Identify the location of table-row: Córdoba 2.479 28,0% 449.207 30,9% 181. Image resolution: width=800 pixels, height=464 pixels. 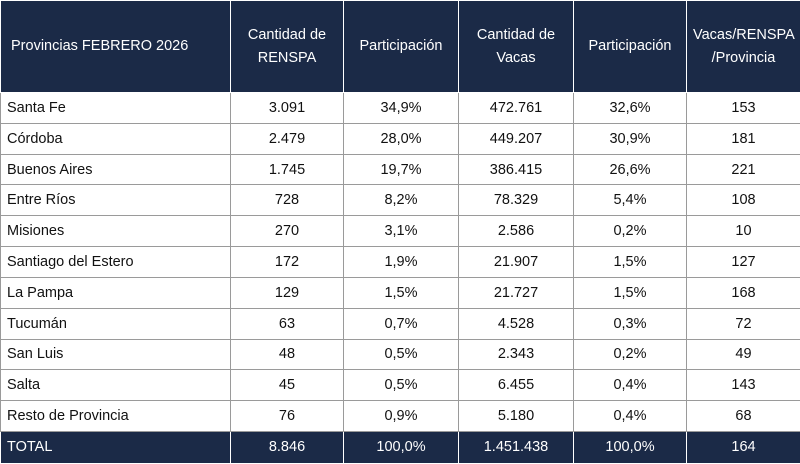
(400, 138).